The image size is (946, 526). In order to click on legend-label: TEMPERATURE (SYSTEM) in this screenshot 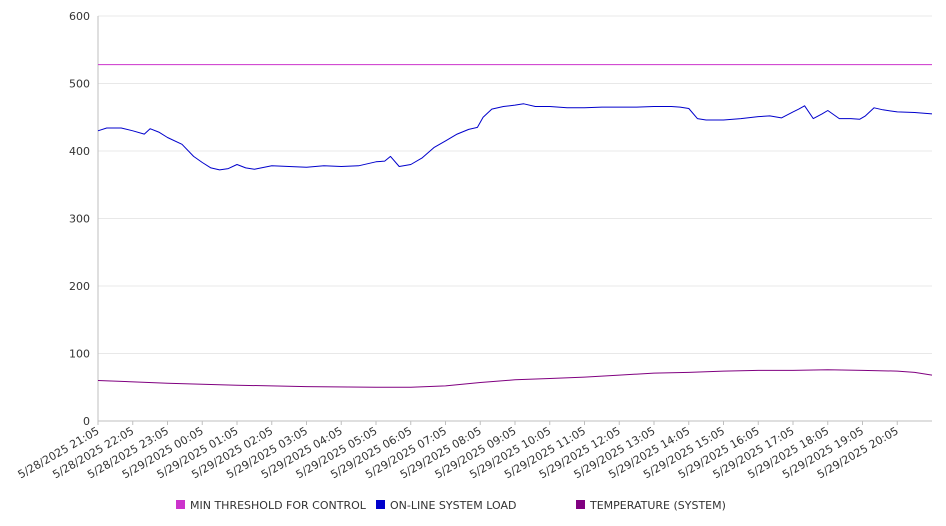, I will do `click(657, 505)`.